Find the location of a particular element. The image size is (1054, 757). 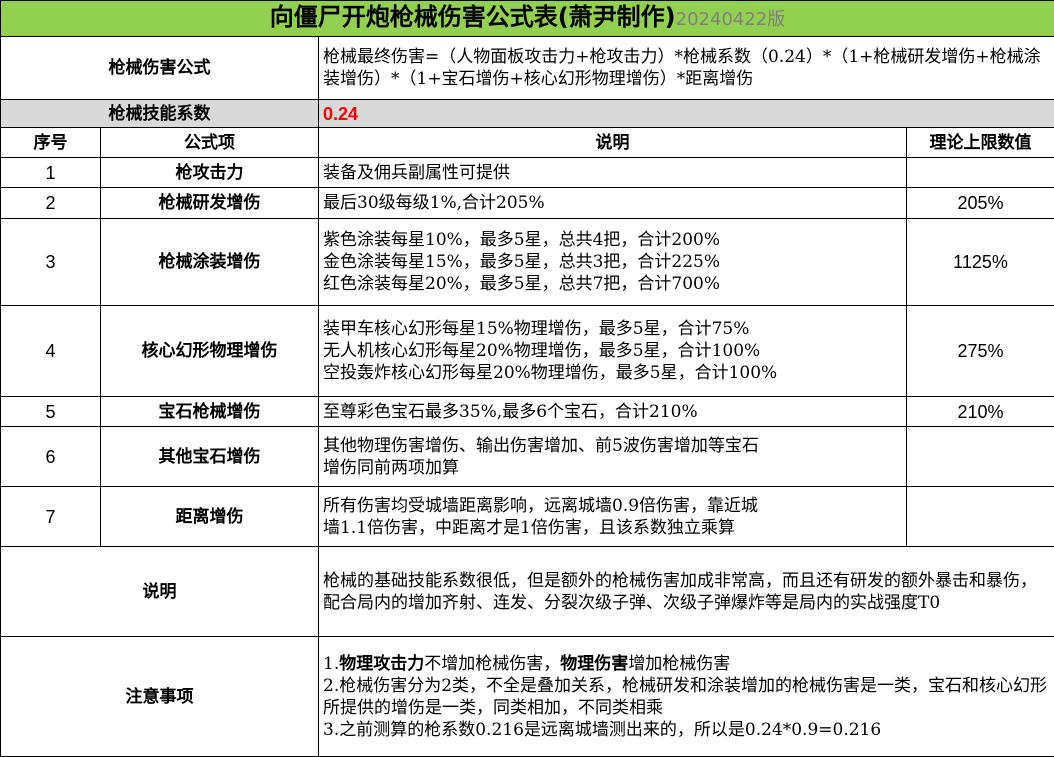

row-item: 枪械研发增伤 is located at coordinates (210, 203).